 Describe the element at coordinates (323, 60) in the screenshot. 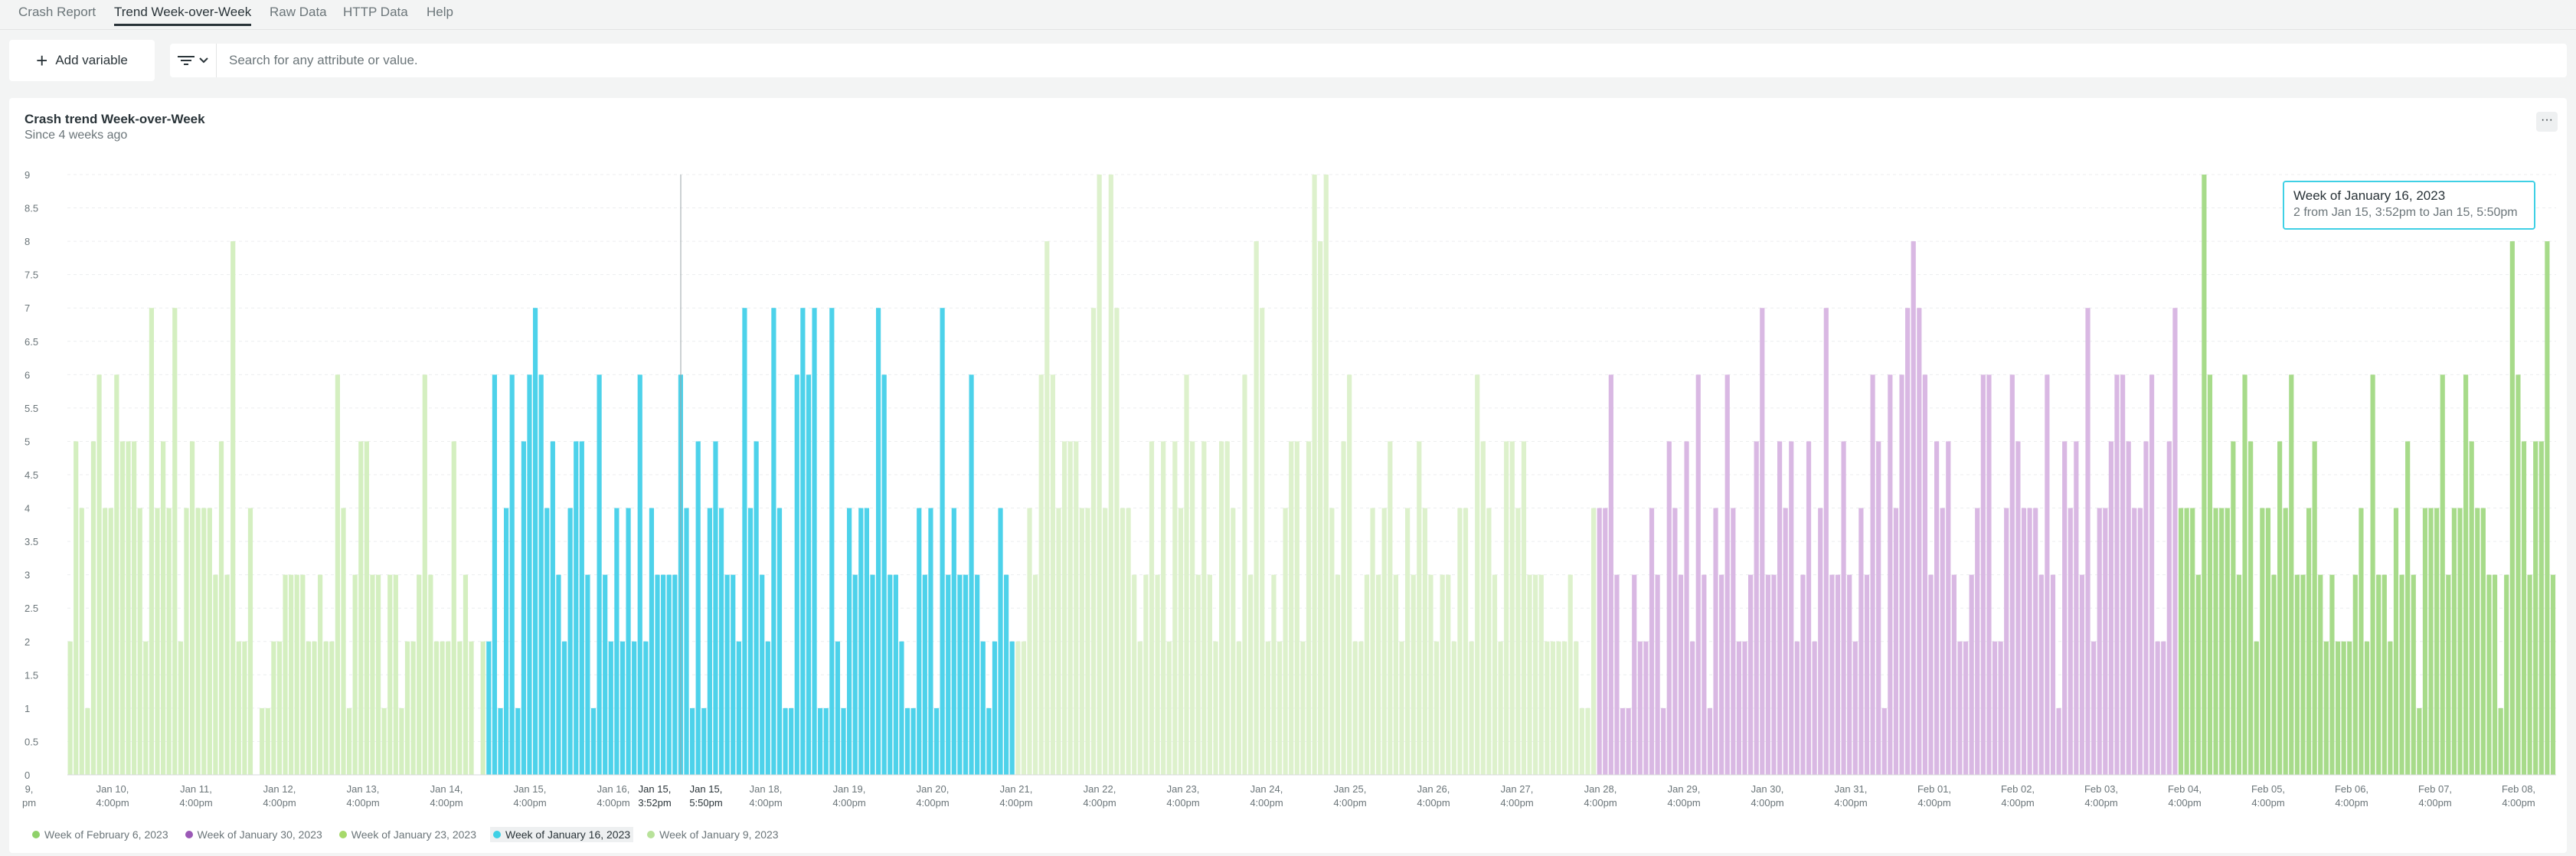

I see `search-input: Search for any attribute or value.` at that location.